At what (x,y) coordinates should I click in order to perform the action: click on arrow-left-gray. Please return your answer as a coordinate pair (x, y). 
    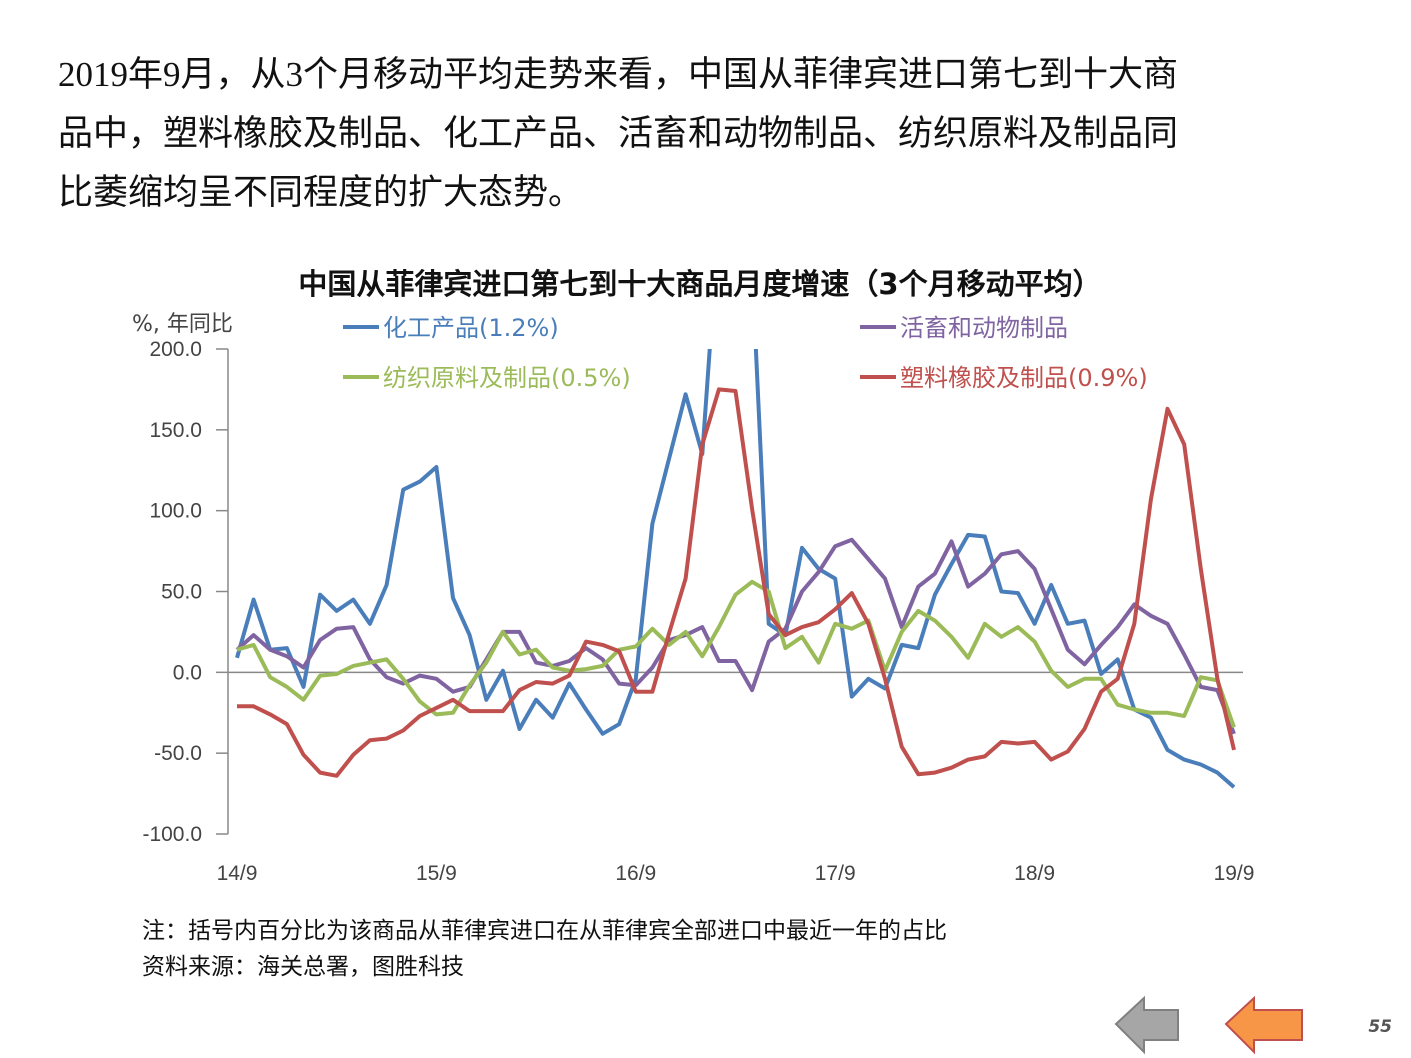
    Looking at the image, I should click on (1146, 1025).